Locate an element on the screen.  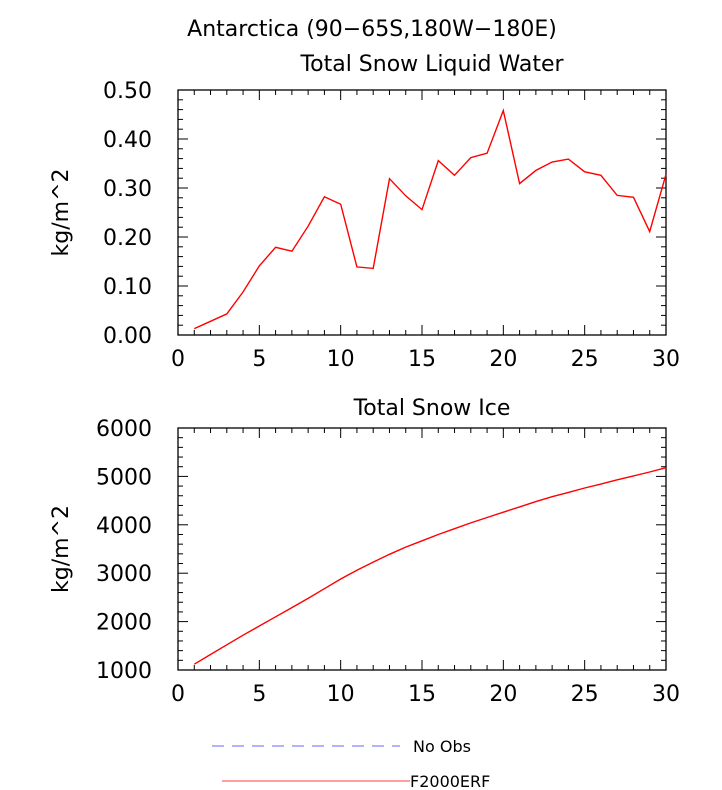
y-tick-label: 0.20 is located at coordinates (127, 238).